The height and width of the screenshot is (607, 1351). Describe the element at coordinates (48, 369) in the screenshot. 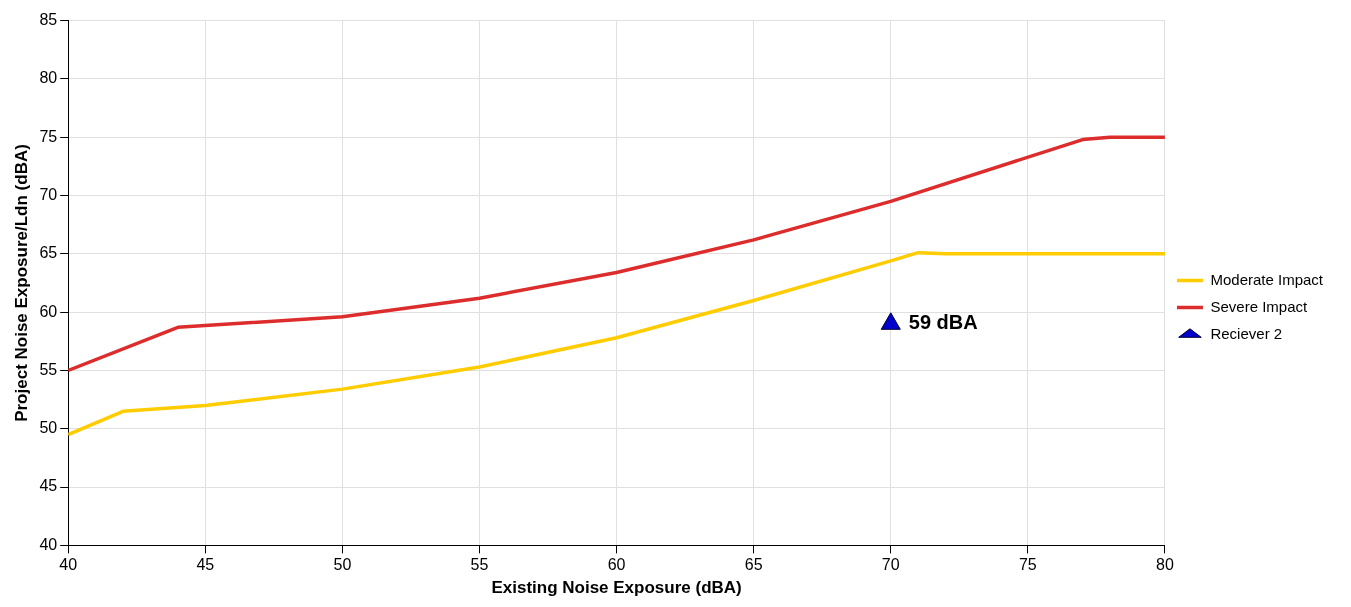

I see `y-tick-label: 55` at that location.